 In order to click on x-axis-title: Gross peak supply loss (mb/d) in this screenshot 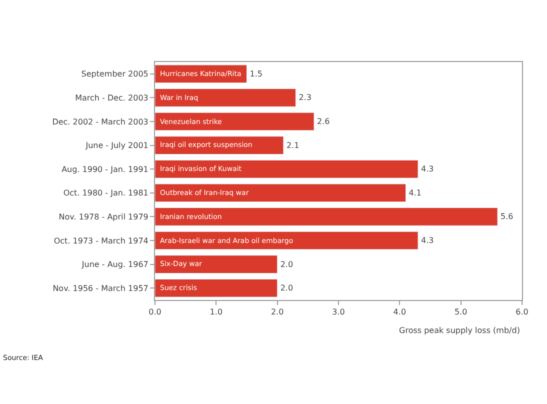, I will do `click(459, 330)`.